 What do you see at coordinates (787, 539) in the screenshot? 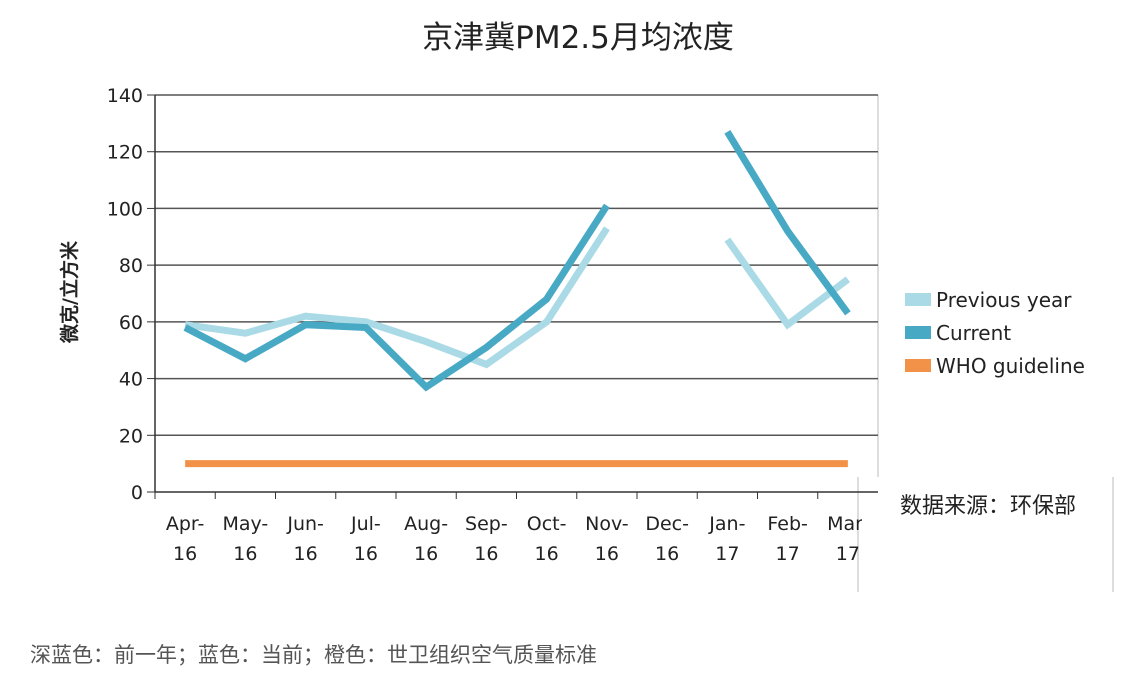
I see `x-tick-label: Feb- 17` at bounding box center [787, 539].